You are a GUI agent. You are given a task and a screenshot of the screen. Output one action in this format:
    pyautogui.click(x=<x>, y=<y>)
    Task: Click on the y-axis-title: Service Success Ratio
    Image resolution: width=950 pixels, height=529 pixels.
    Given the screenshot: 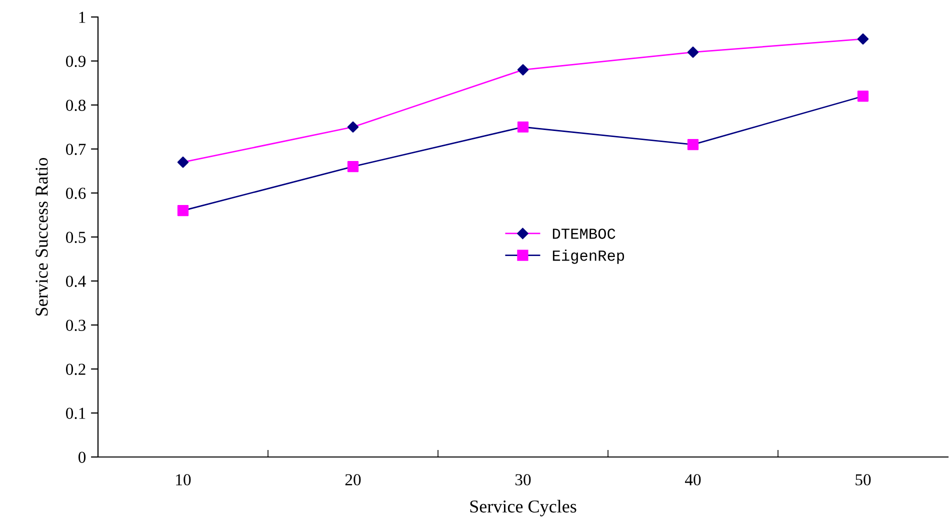 What is the action you would take?
    pyautogui.click(x=42, y=237)
    